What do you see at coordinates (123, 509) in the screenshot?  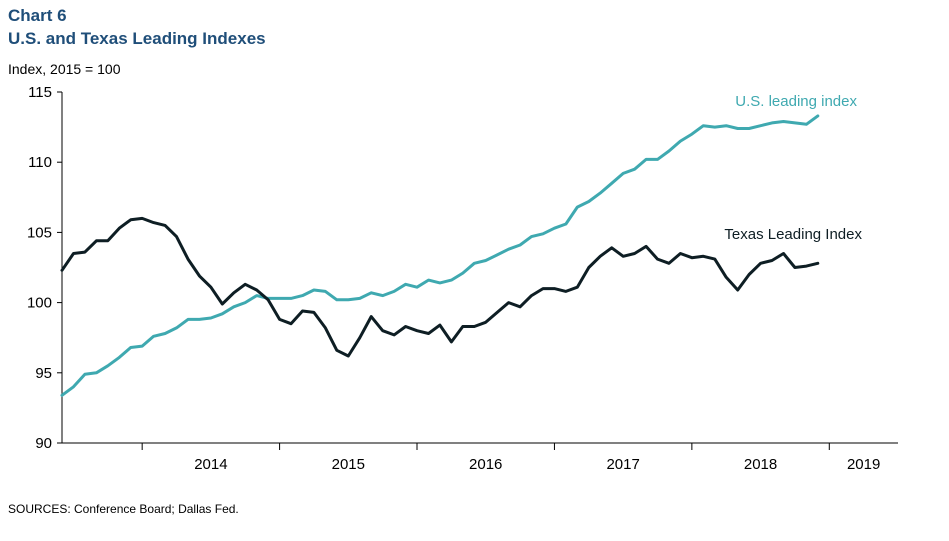 I see `source-note: SOURCES: Conference Board; Dallas Fed.` at bounding box center [123, 509].